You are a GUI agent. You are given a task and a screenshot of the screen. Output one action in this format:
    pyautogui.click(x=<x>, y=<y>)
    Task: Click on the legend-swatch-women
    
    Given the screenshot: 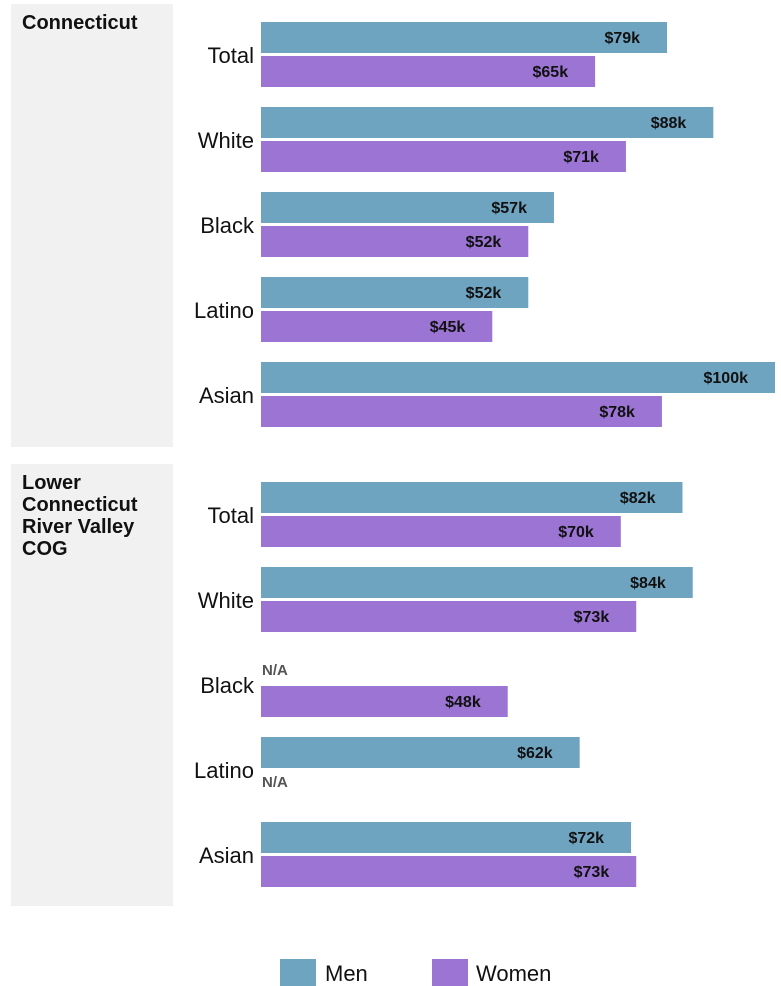 What is the action you would take?
    pyautogui.click(x=450, y=972)
    